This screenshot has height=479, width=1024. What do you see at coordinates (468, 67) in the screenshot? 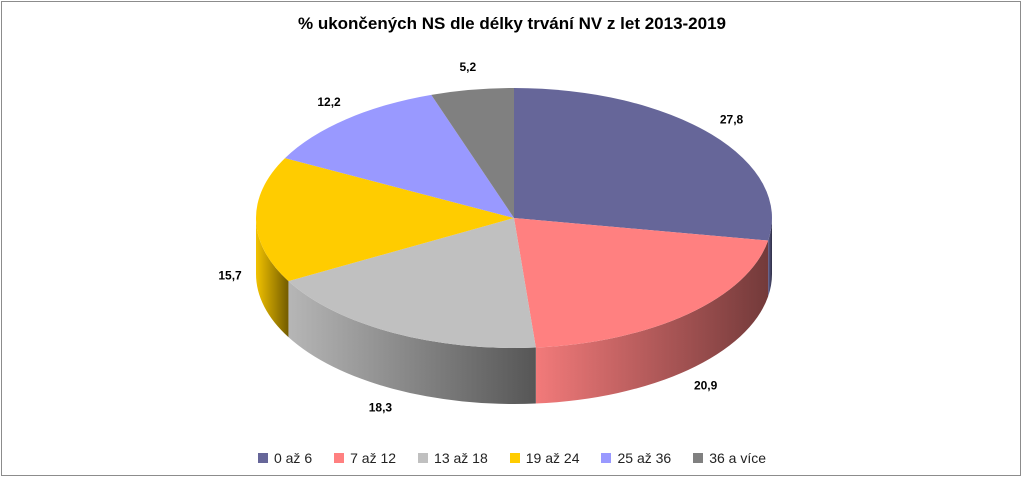
I see `data-label-6: 5,2` at bounding box center [468, 67].